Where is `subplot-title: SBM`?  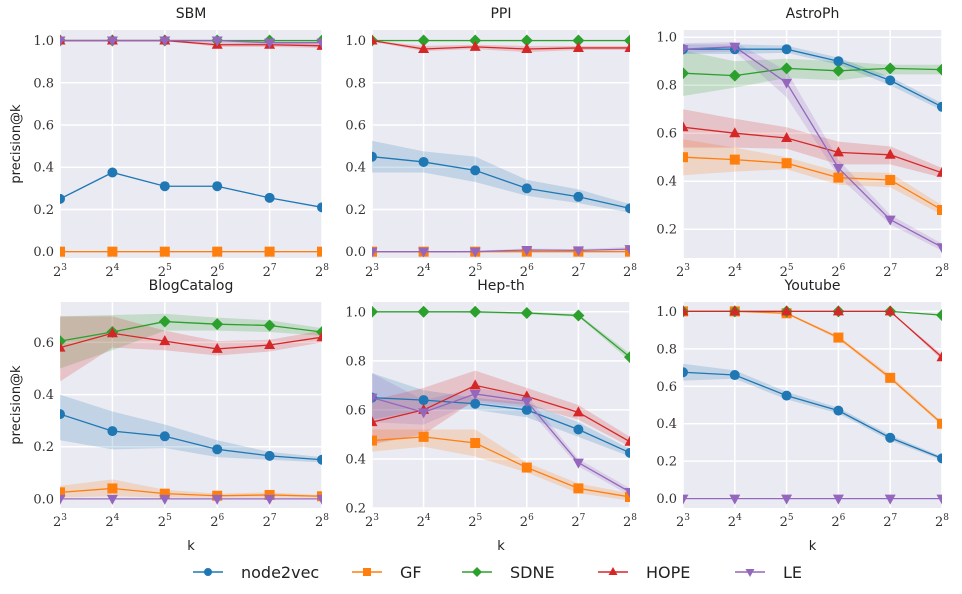 subplot-title: SBM is located at coordinates (191, 14).